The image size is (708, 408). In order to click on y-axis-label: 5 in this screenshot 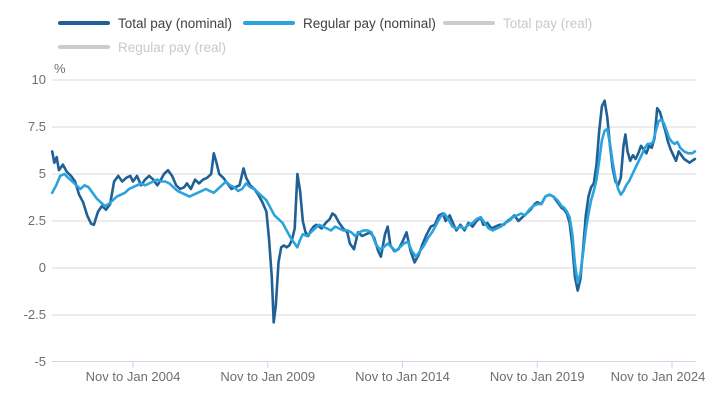, I will do `click(42, 173)`.